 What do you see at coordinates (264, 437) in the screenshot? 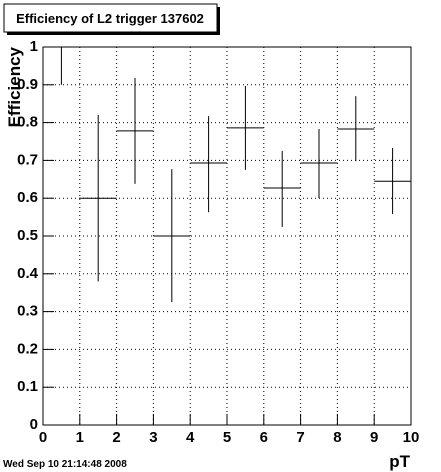
I see `x-tick-label: 6` at bounding box center [264, 437].